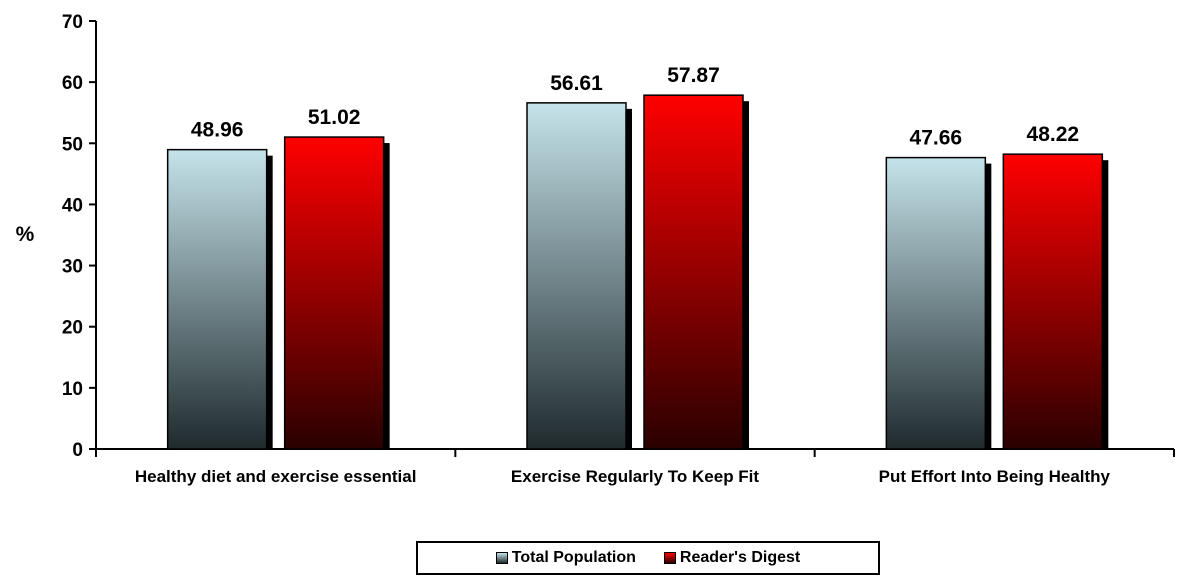 The height and width of the screenshot is (580, 1194). Describe the element at coordinates (72, 83) in the screenshot. I see `y-tick-label: 60` at that location.